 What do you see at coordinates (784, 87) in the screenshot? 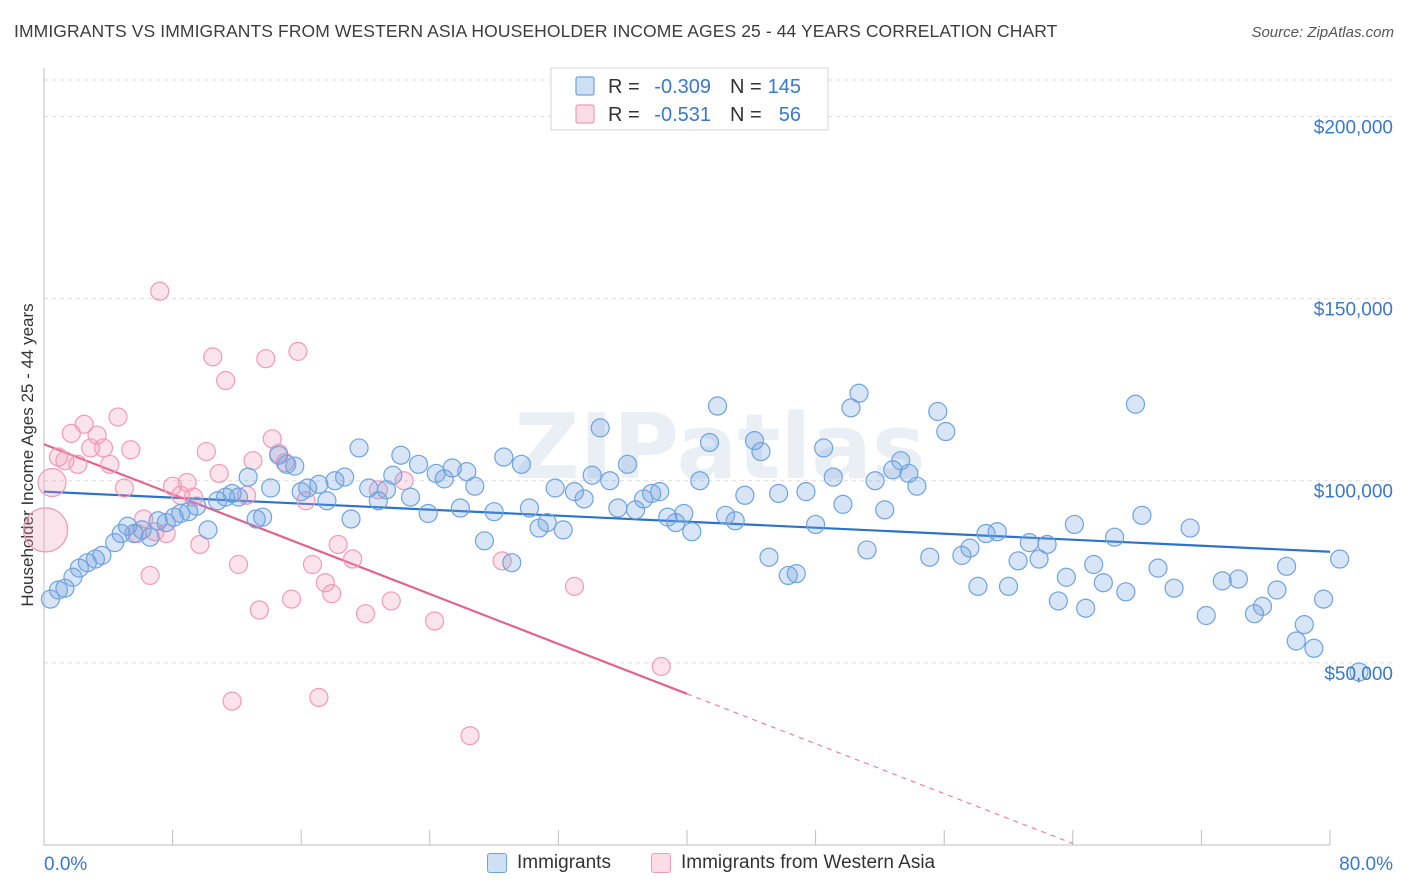
I see `legend-n-value: 145` at bounding box center [784, 87].